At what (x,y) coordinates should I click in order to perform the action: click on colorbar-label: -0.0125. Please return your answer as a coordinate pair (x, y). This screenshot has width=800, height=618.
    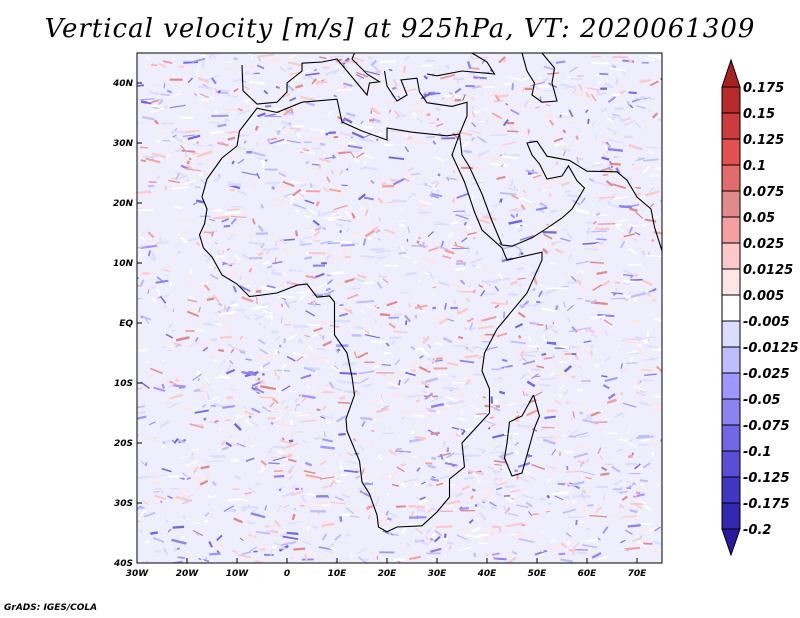
    Looking at the image, I should click on (771, 348).